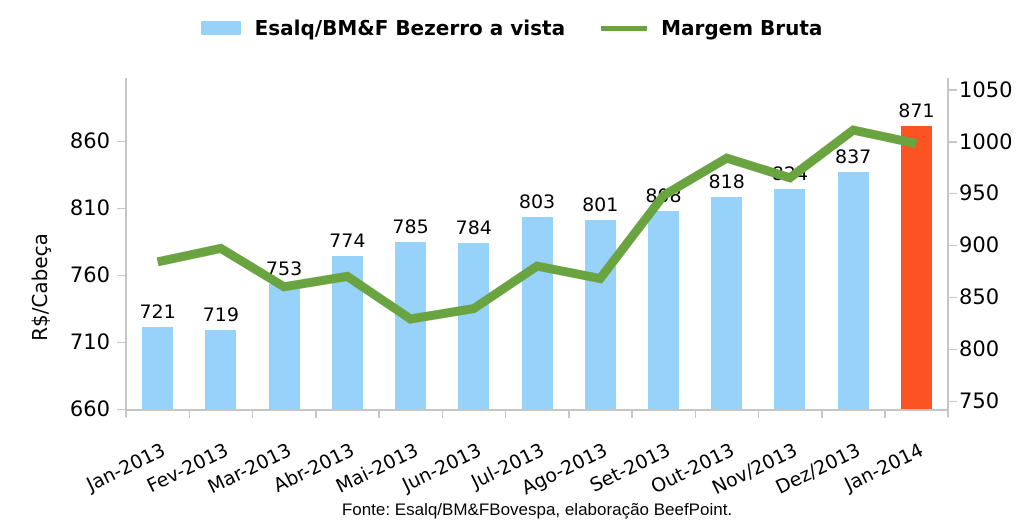 The image size is (1023, 527). What do you see at coordinates (726, 182) in the screenshot?
I see `bar-value-label: 818` at bounding box center [726, 182].